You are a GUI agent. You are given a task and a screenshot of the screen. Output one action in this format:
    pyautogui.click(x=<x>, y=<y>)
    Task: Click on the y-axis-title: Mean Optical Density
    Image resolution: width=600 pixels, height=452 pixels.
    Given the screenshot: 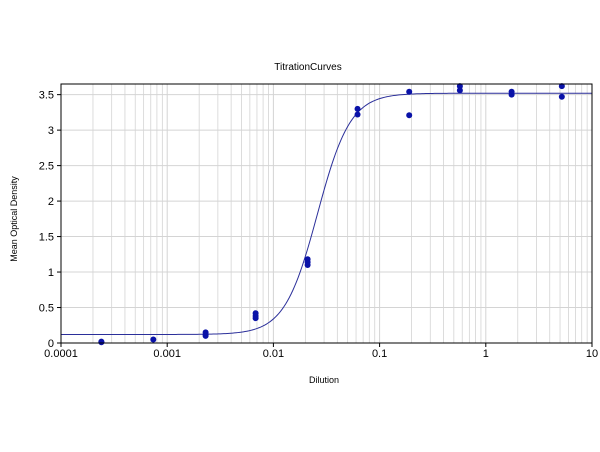 What is the action you would take?
    pyautogui.click(x=14, y=219)
    